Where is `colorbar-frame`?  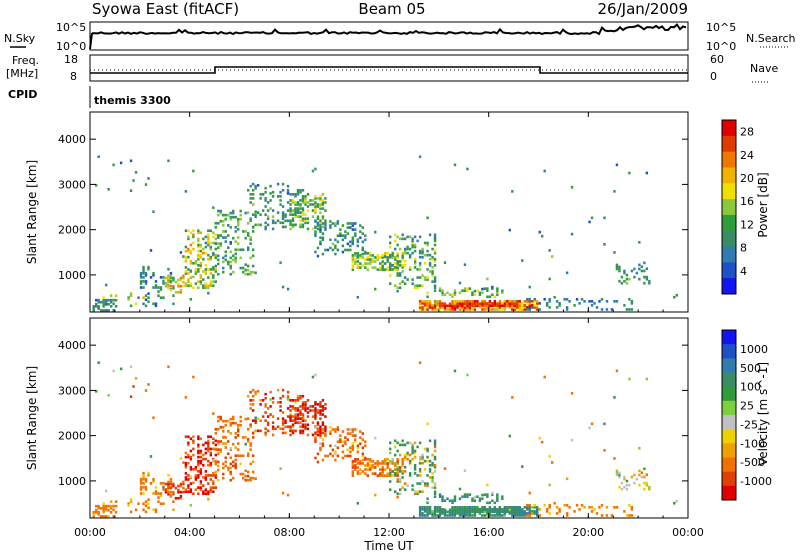 colorbar-frame is located at coordinates (729, 207).